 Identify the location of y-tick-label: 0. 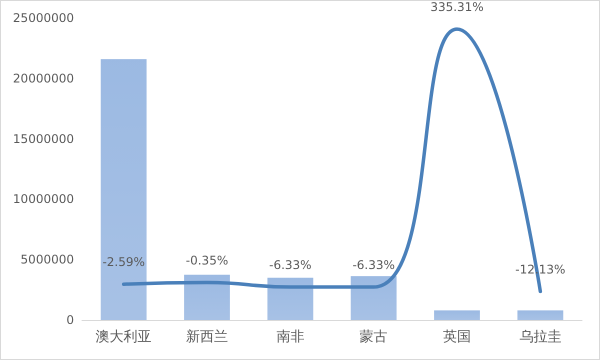
(70, 320).